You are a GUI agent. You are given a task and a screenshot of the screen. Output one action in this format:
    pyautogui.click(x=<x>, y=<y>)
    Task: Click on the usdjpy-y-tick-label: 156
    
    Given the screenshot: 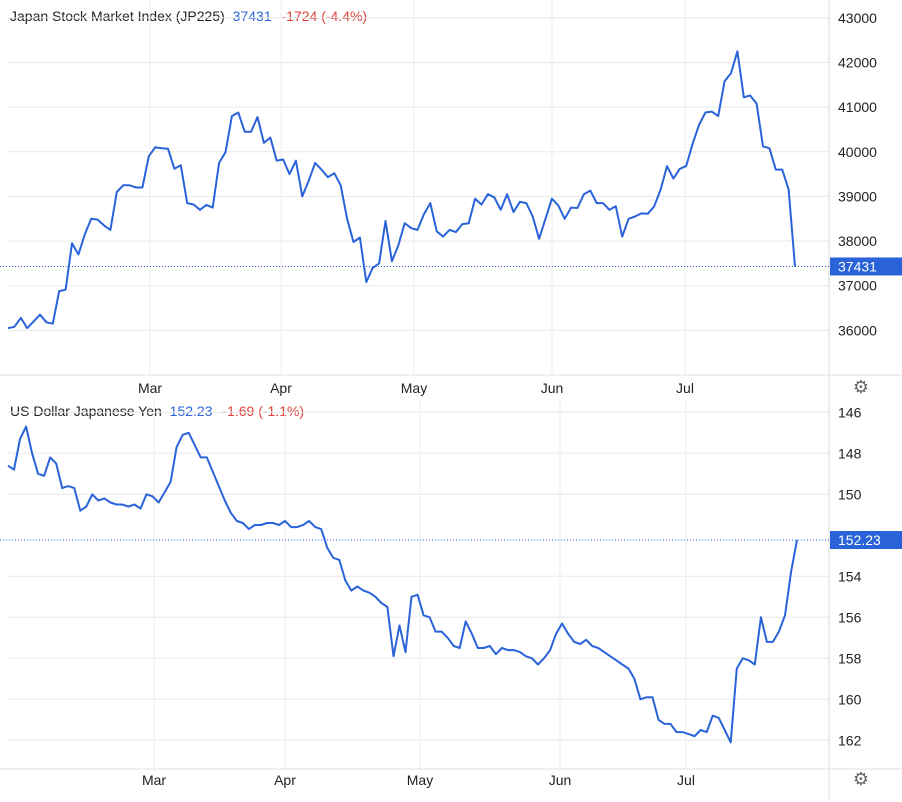 What is the action you would take?
    pyautogui.click(x=850, y=617)
    